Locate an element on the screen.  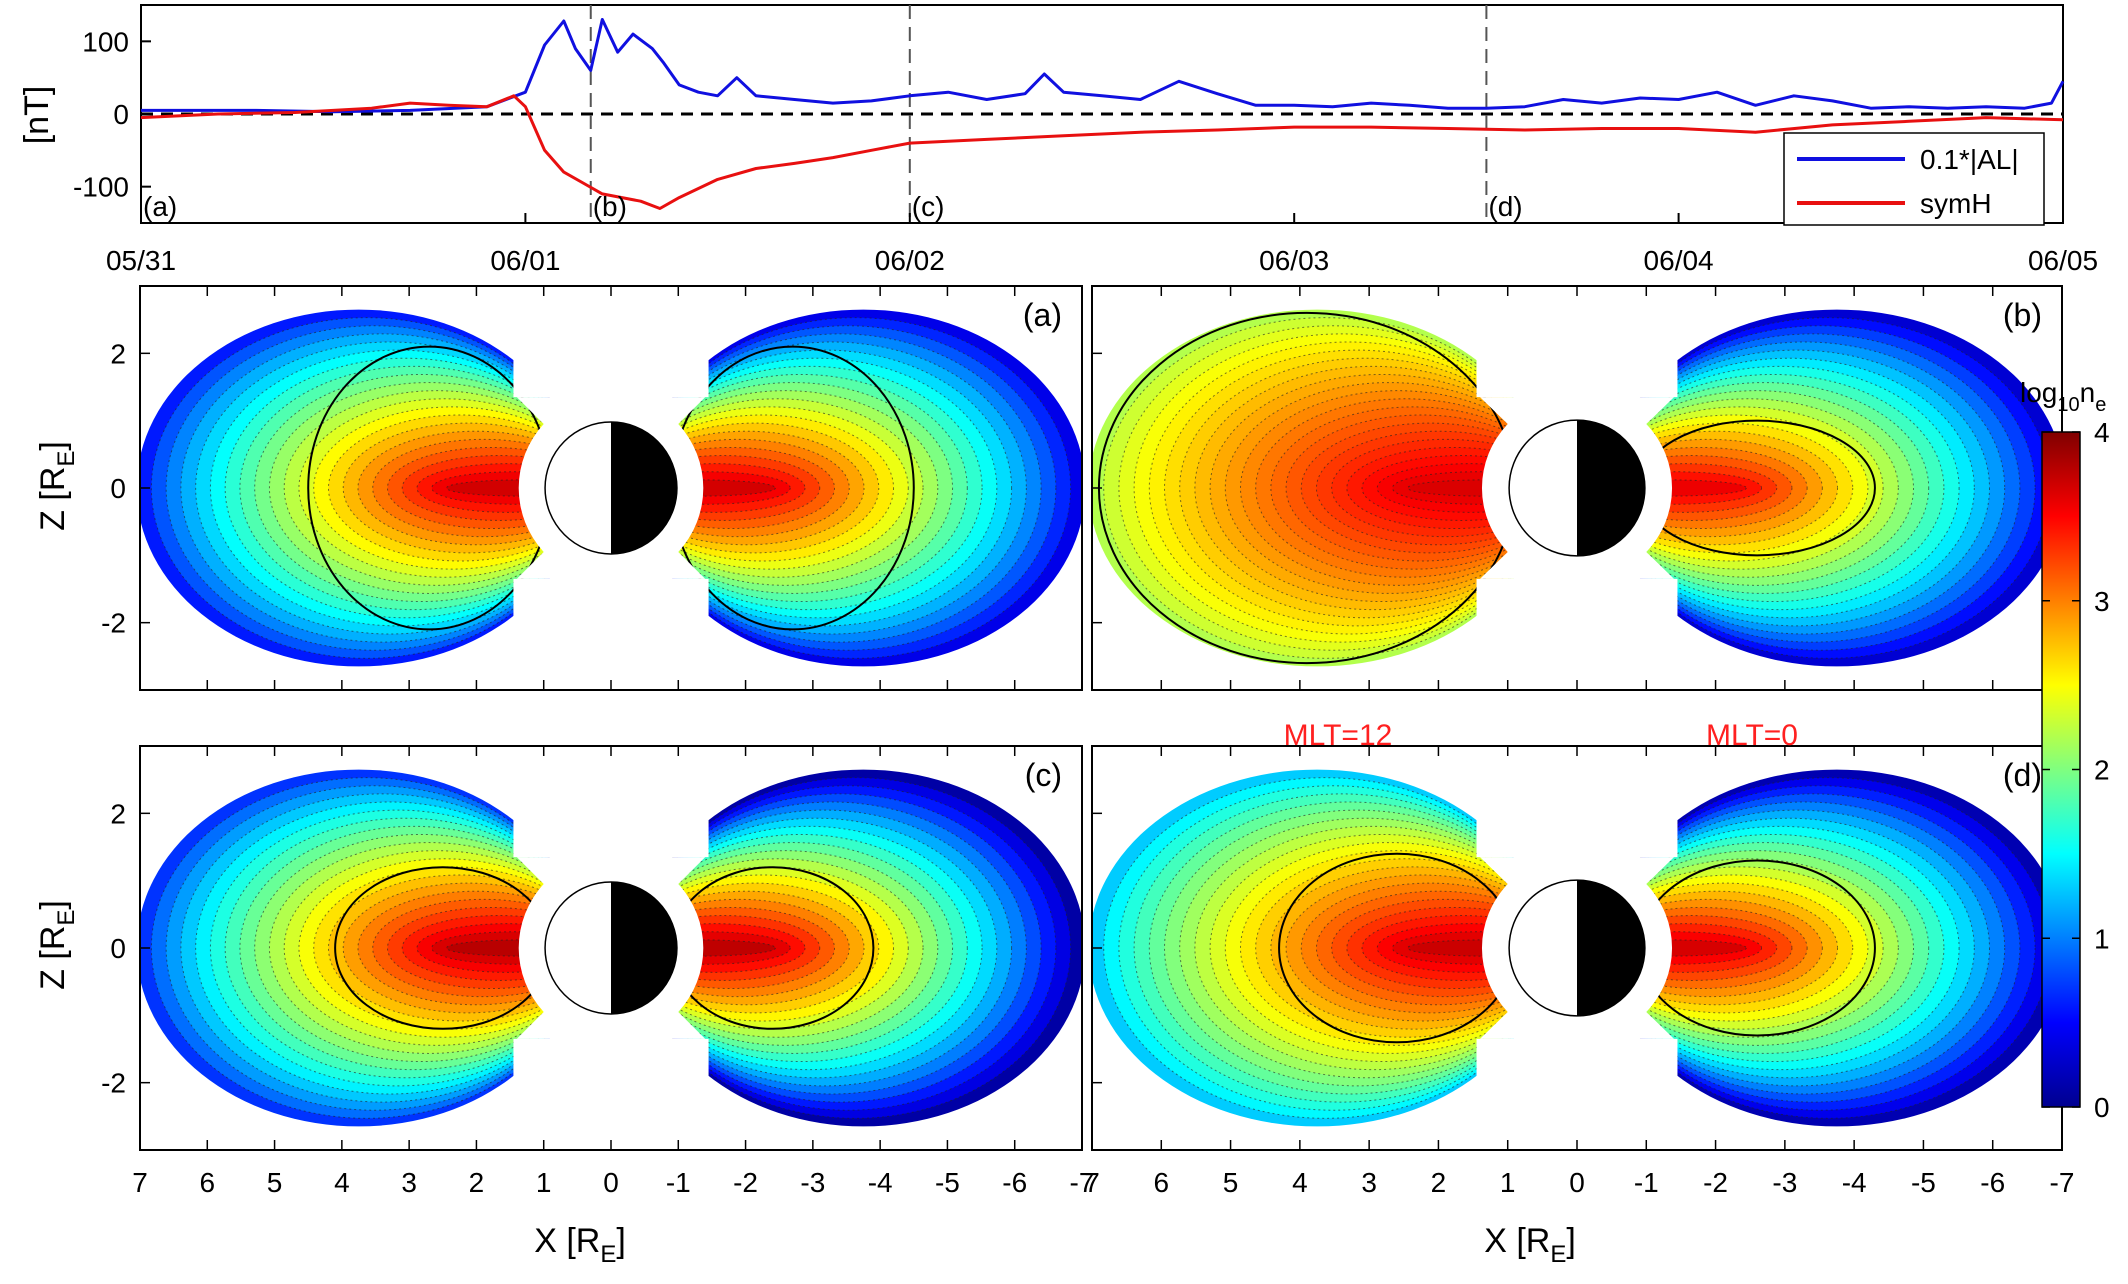
panel-label: (b) is located at coordinates (2022, 315).